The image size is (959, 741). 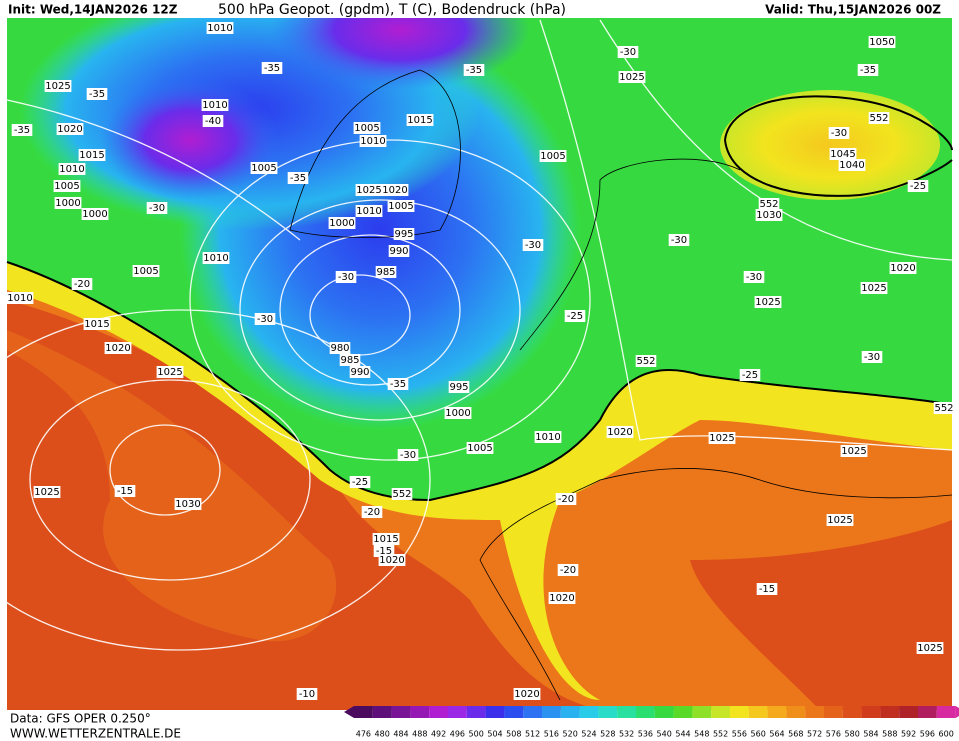 I want to click on contour-label: 980, so click(x=339, y=348).